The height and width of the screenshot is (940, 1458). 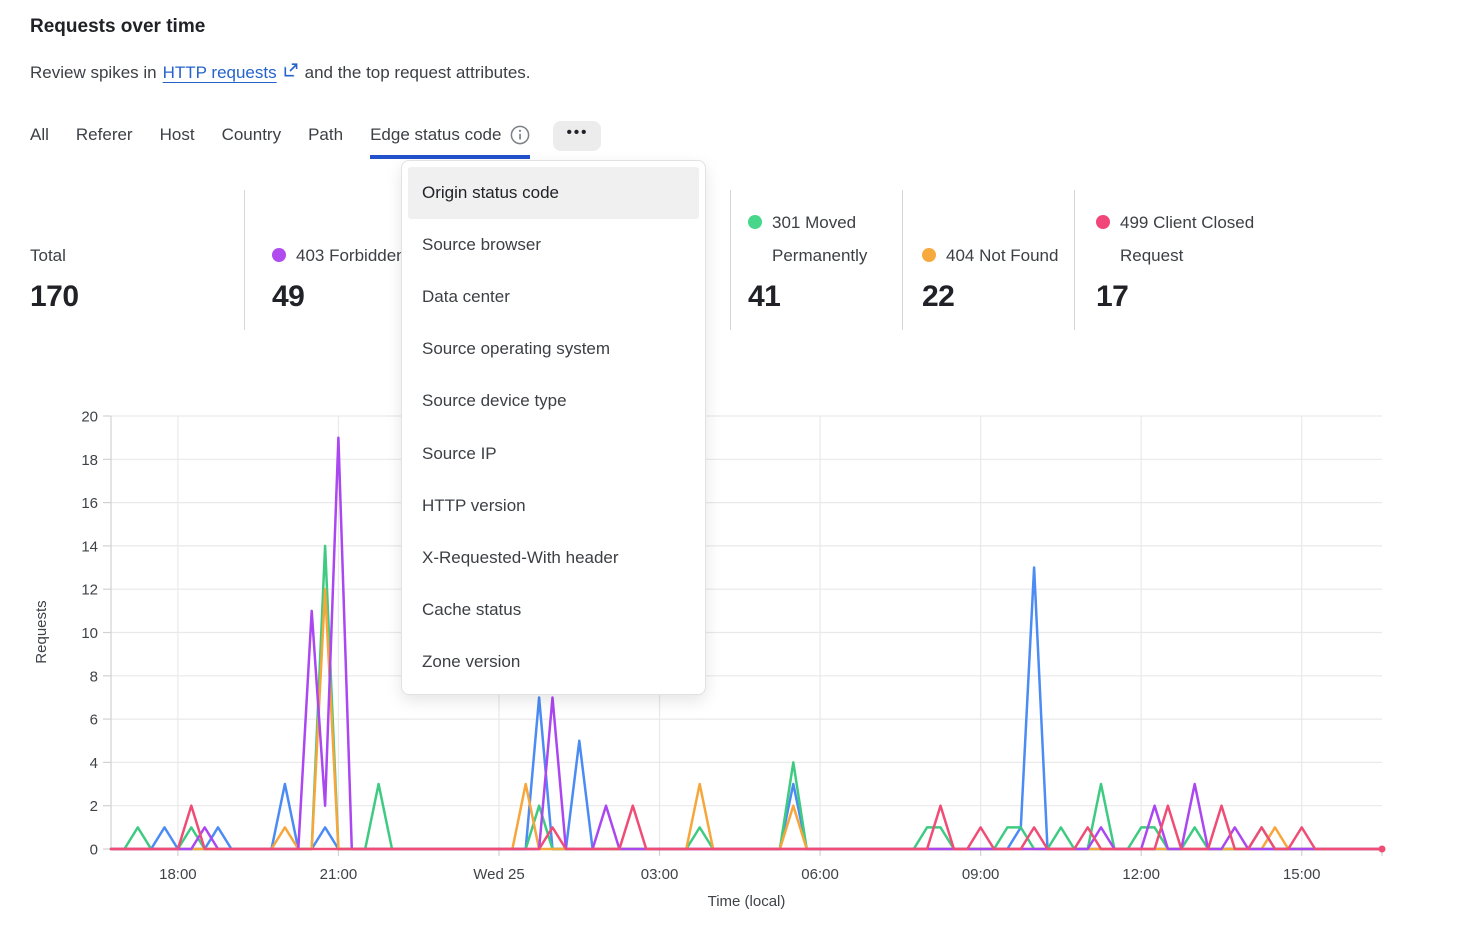 What do you see at coordinates (104, 134) in the screenshot?
I see `tab-label: Referer` at bounding box center [104, 134].